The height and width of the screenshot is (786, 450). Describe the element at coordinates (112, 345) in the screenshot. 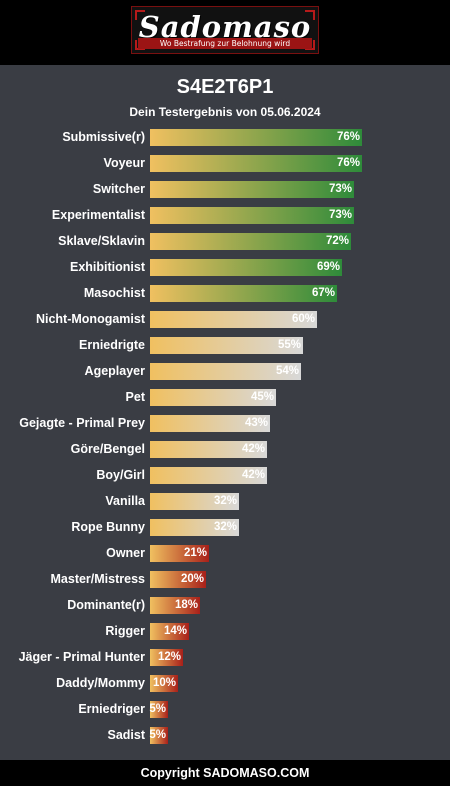

I see `result-label: Erniedrigte` at that location.